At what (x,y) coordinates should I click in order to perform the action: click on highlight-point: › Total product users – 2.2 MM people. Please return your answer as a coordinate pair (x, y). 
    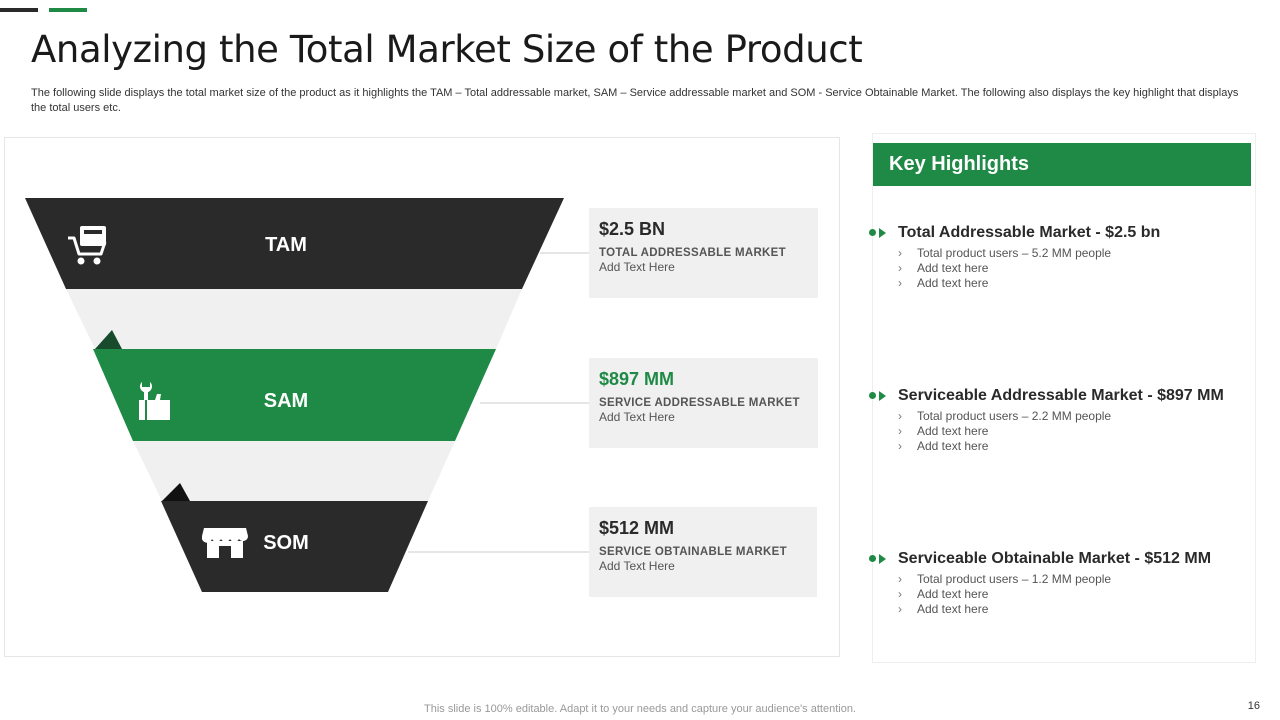
    Looking at the image, I should click on (1005, 416).